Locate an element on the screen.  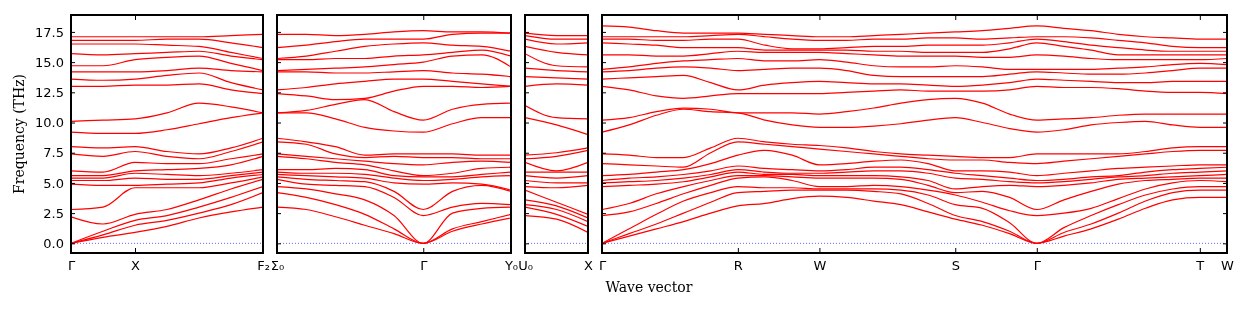
y-tick-label: 2.5 is located at coordinates (53, 213).